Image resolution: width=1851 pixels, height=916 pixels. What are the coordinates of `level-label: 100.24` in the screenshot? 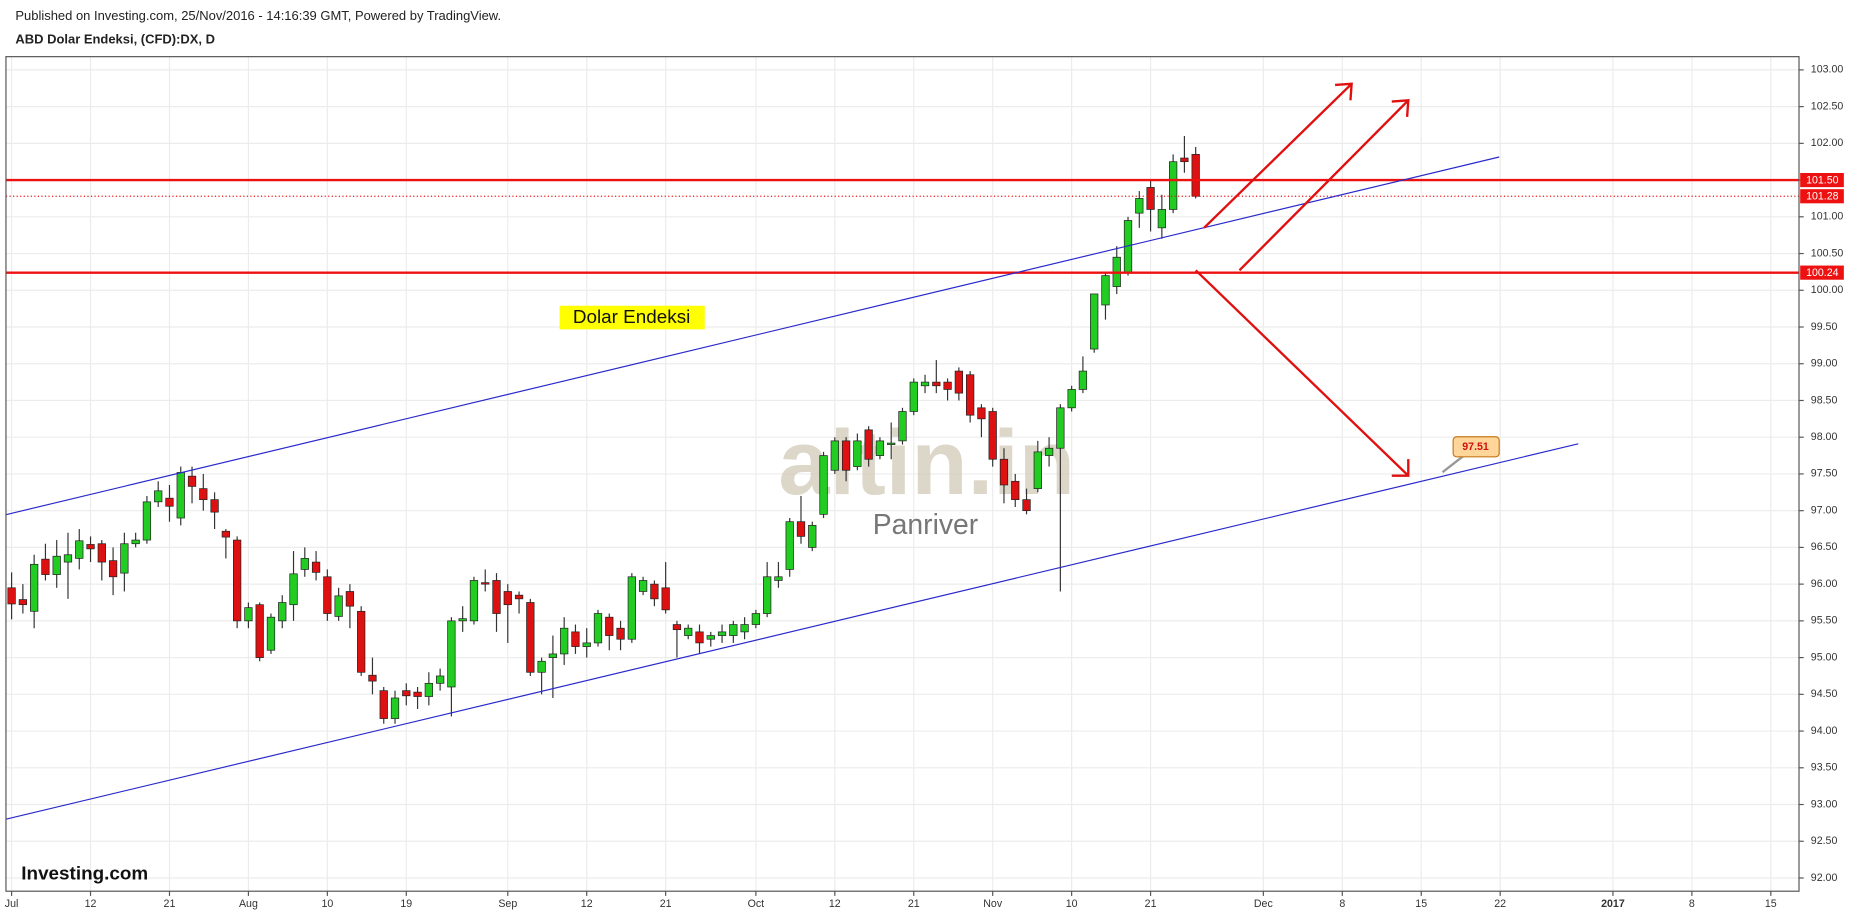 It's located at (1822, 273).